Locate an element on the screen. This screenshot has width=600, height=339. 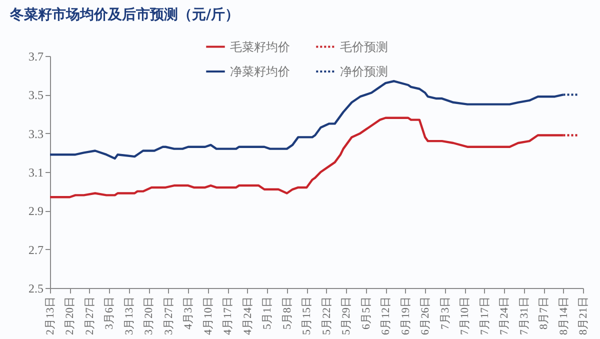
x-tick-label: 7月10日 is located at coordinates (465, 315).